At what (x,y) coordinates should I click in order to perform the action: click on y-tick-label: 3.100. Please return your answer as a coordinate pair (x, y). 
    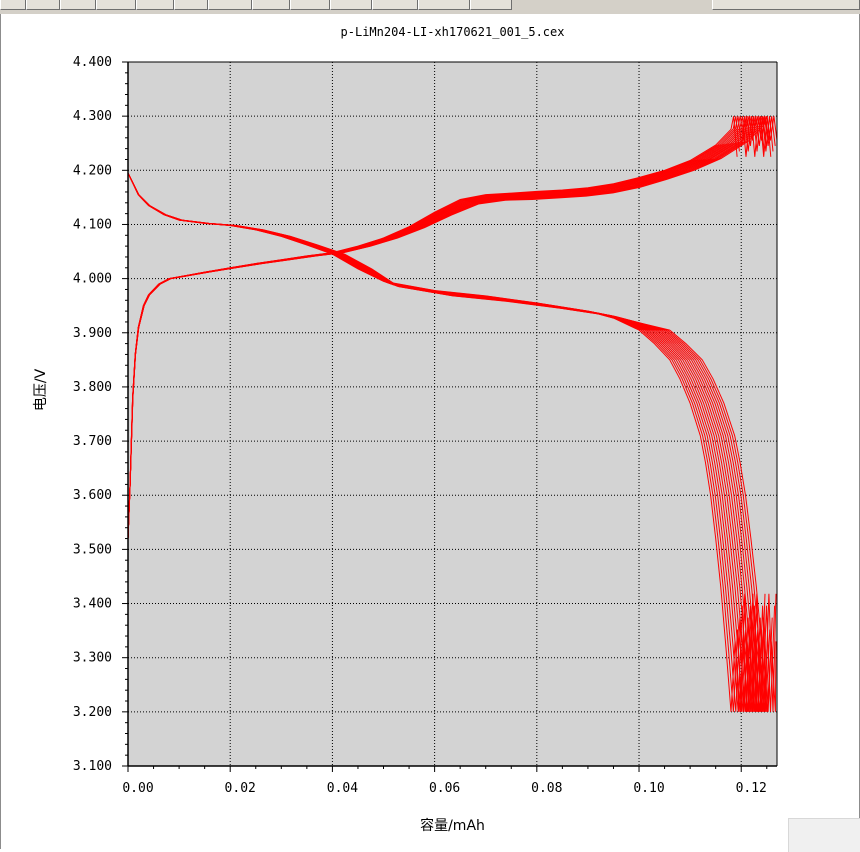
    Looking at the image, I should click on (92, 766).